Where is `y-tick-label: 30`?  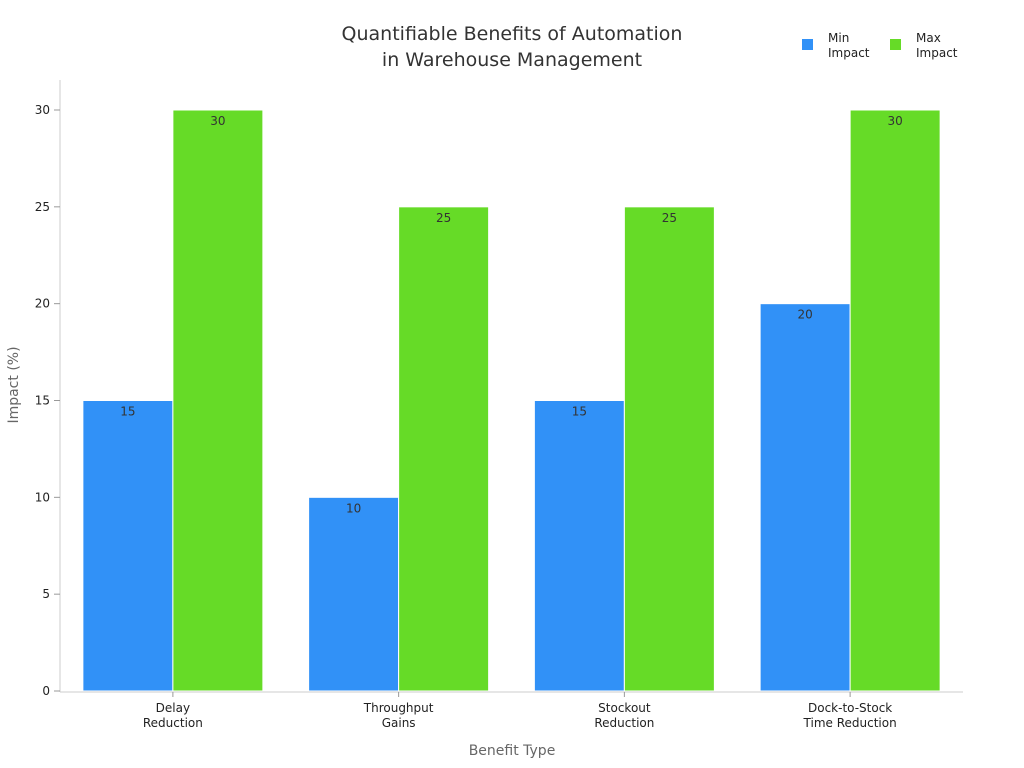 y-tick-label: 30 is located at coordinates (42, 110).